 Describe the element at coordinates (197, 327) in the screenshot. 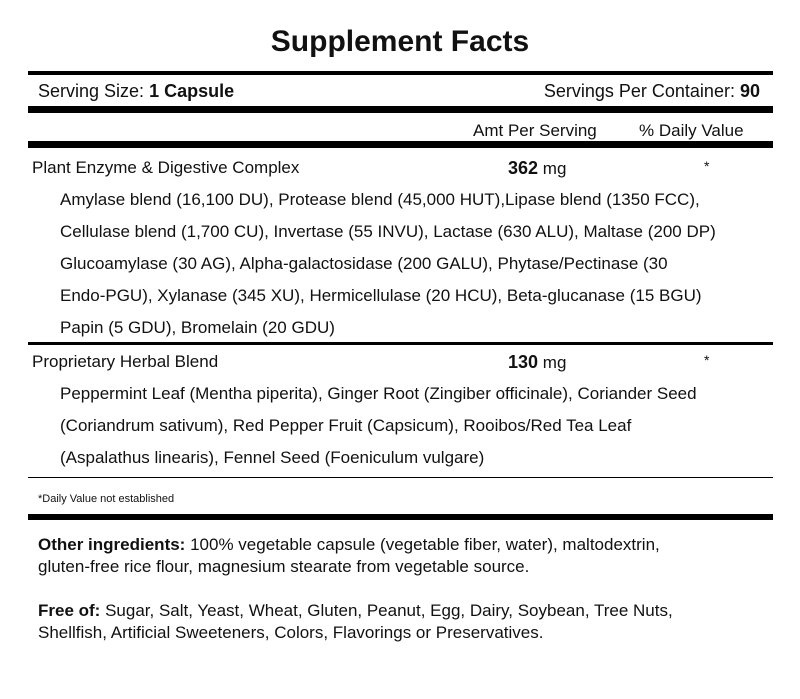

I see `ingredient-line: Papin (5 GDU), Bromelain (20 GDU)` at that location.